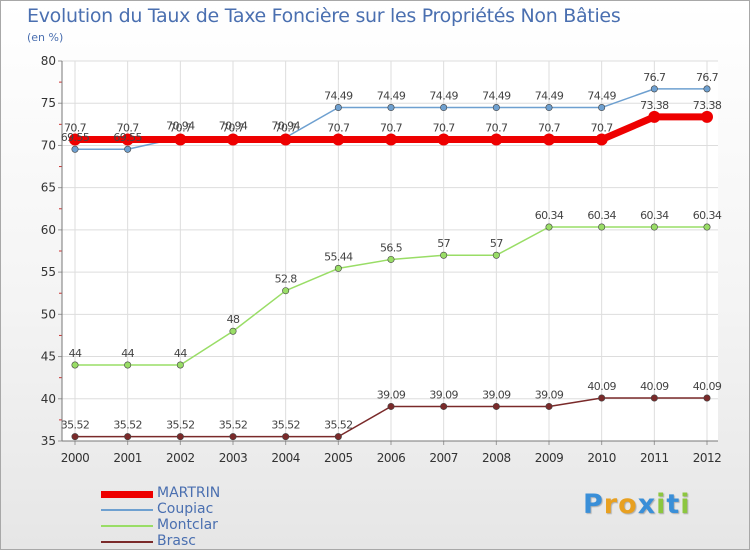 This screenshot has width=750, height=551. I want to click on x-tick-label: 2012, so click(707, 458).